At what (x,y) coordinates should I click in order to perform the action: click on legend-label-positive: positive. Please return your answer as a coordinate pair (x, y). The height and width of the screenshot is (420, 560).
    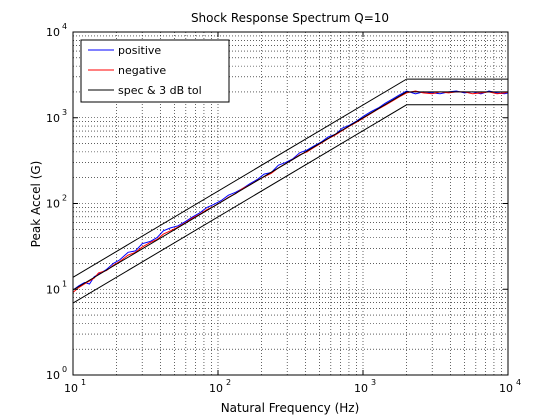
    Looking at the image, I should click on (139, 50).